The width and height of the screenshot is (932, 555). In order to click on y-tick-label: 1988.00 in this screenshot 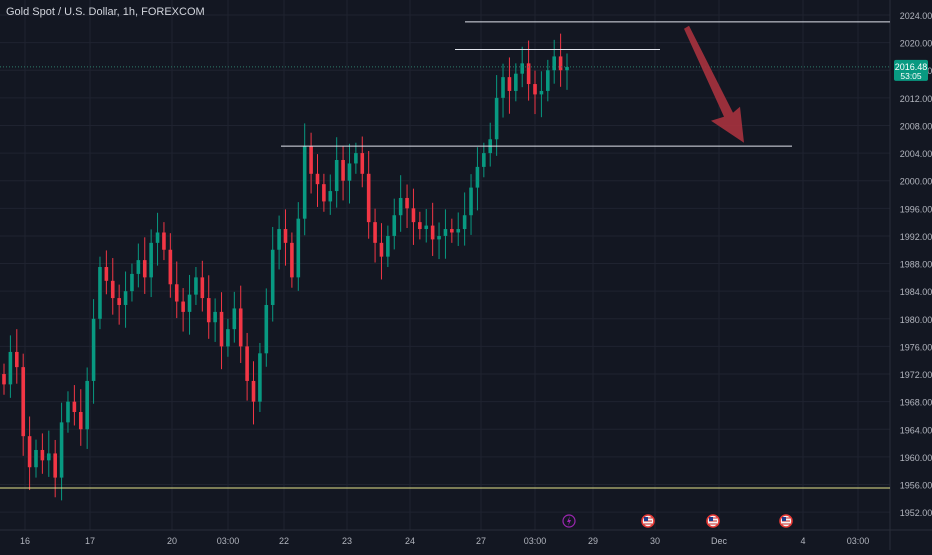, I will do `click(916, 265)`.